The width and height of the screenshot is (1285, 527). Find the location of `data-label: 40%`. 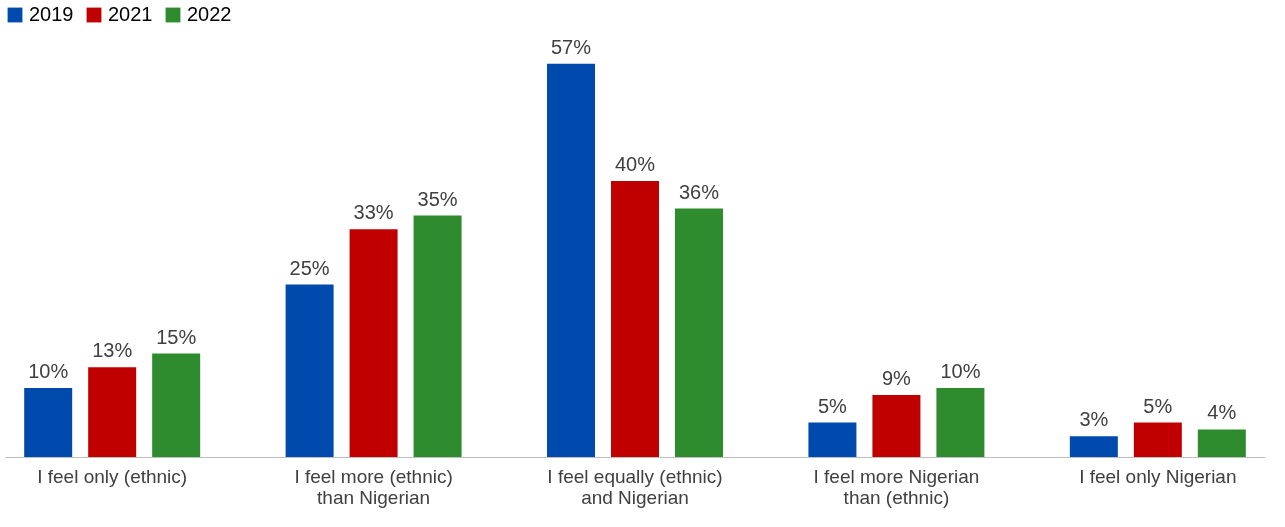

data-label: 40% is located at coordinates (635, 164).